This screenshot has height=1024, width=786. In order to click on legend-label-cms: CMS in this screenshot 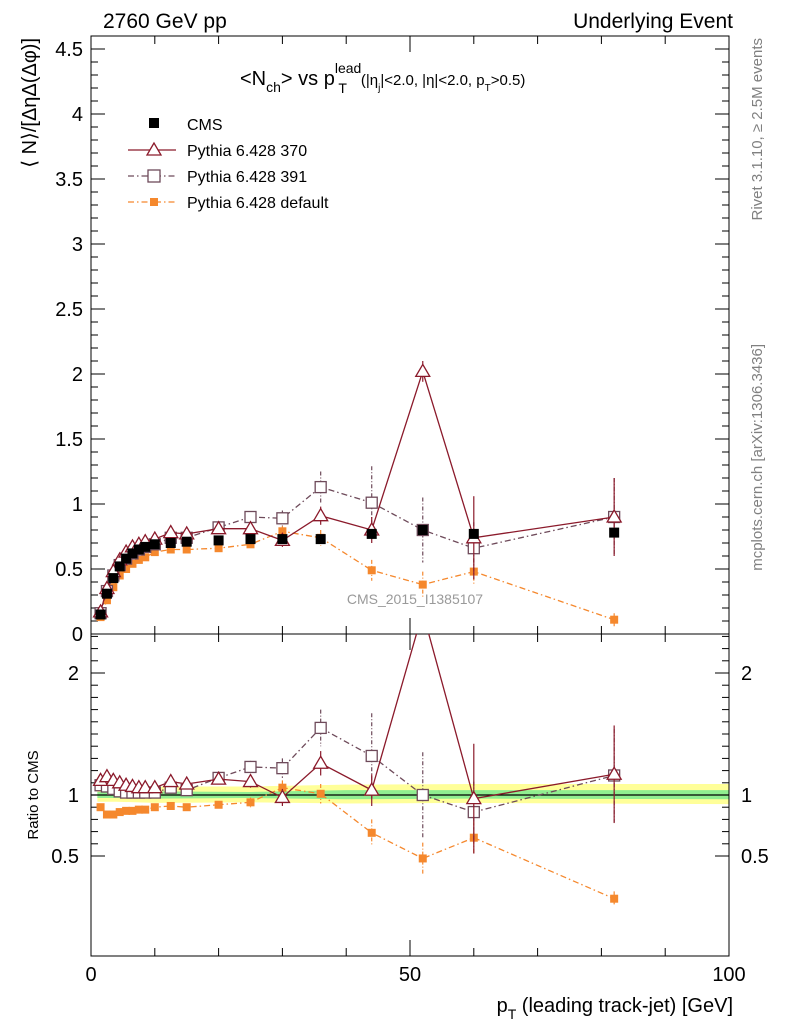, I will do `click(205, 125)`.